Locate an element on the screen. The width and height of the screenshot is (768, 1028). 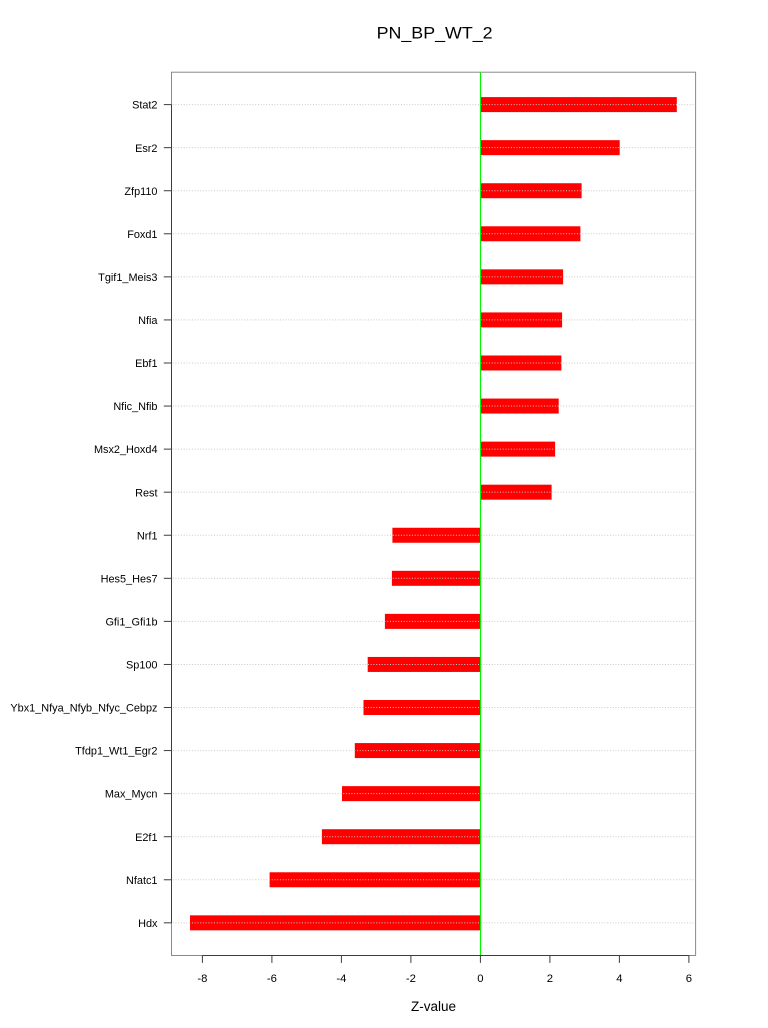
svg-text: Msx2_Hoxd4 is located at coordinates (126, 450).